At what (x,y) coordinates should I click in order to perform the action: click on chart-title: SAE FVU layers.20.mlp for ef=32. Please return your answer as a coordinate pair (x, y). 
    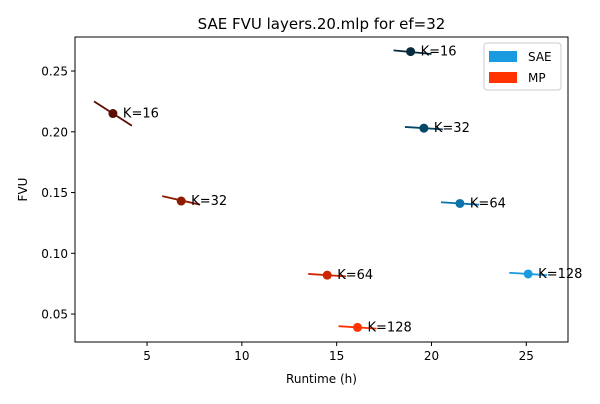
    Looking at the image, I should click on (322, 24).